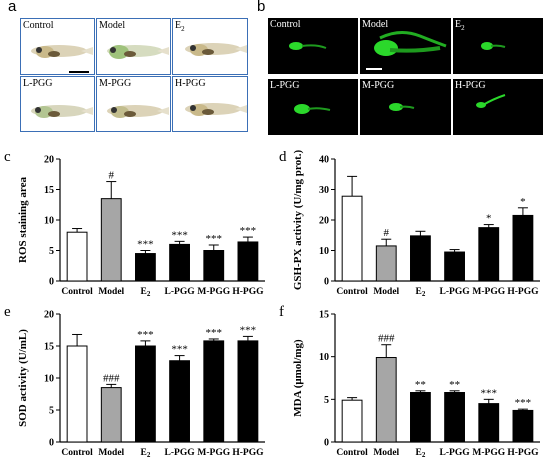  Describe the element at coordinates (324, 160) in the screenshot. I see `y-tick-label: 40` at that location.